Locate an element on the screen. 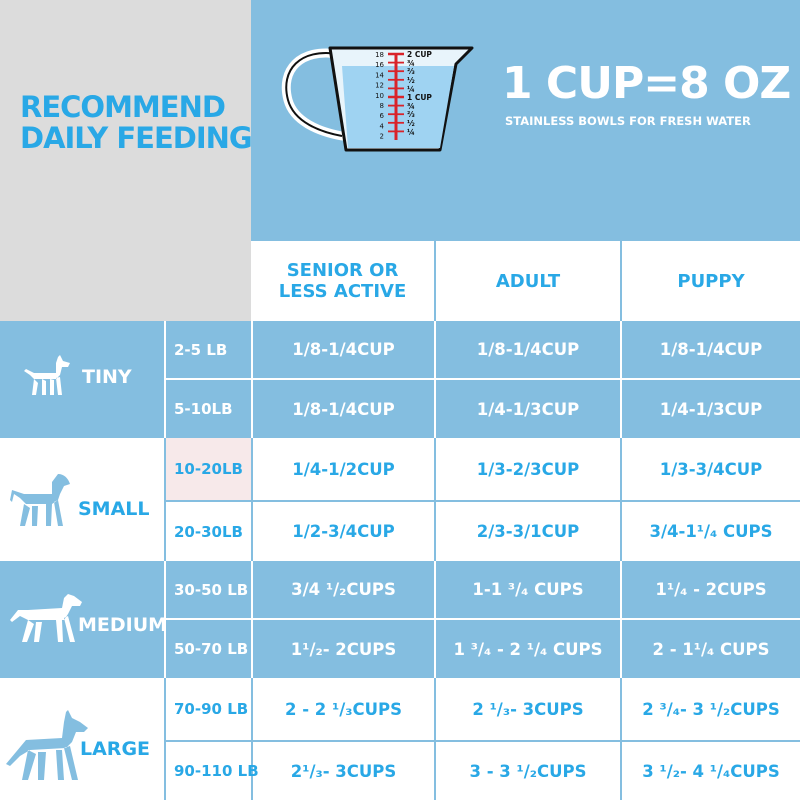 This screenshot has height=800, width=800. weight-cell: 90-110 LB is located at coordinates (216, 771).